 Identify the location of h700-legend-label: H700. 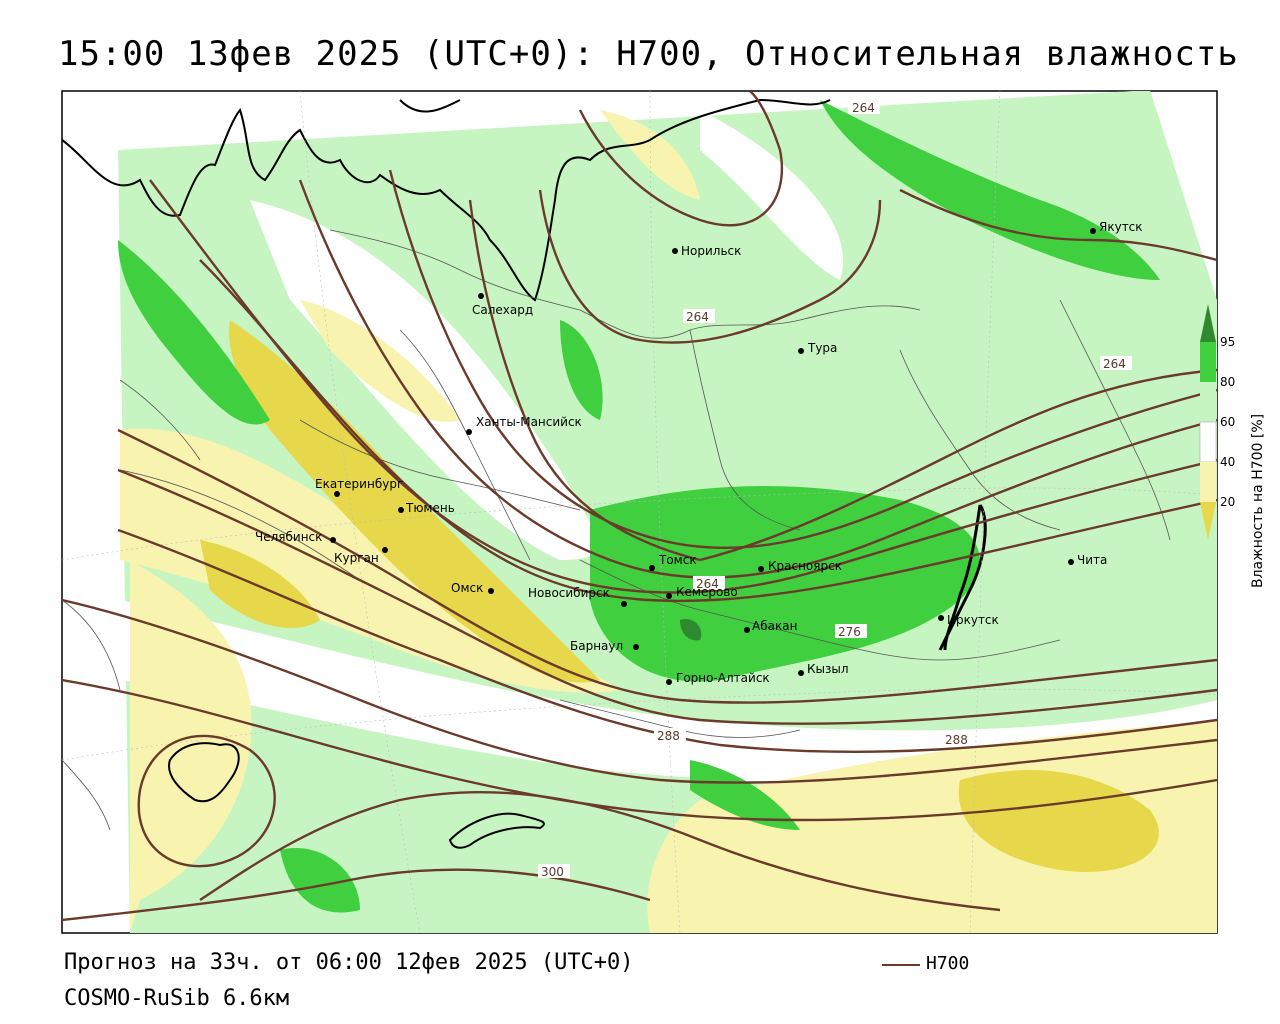
(948, 963).